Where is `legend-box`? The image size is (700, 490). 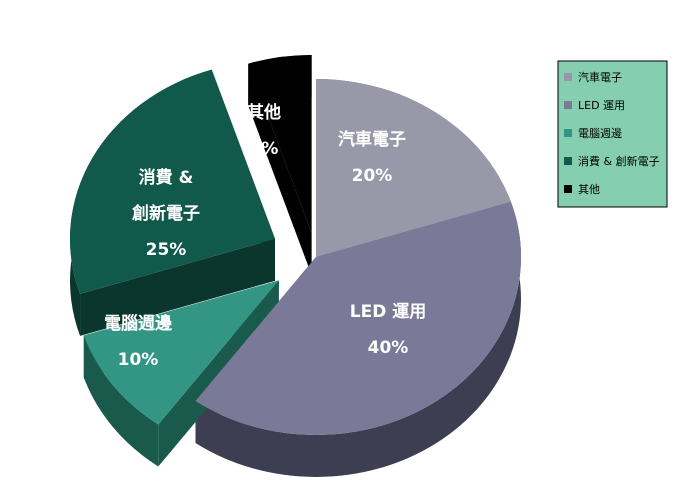
legend-box is located at coordinates (612, 134).